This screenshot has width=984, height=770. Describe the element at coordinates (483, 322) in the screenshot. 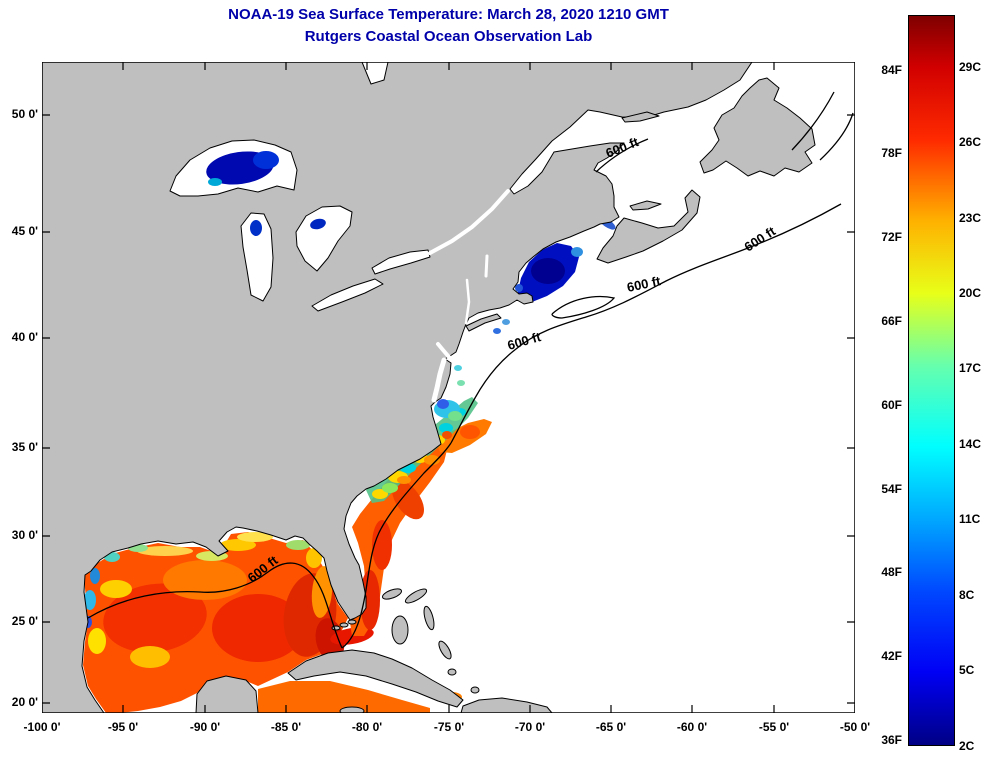

I see `long-island` at that location.